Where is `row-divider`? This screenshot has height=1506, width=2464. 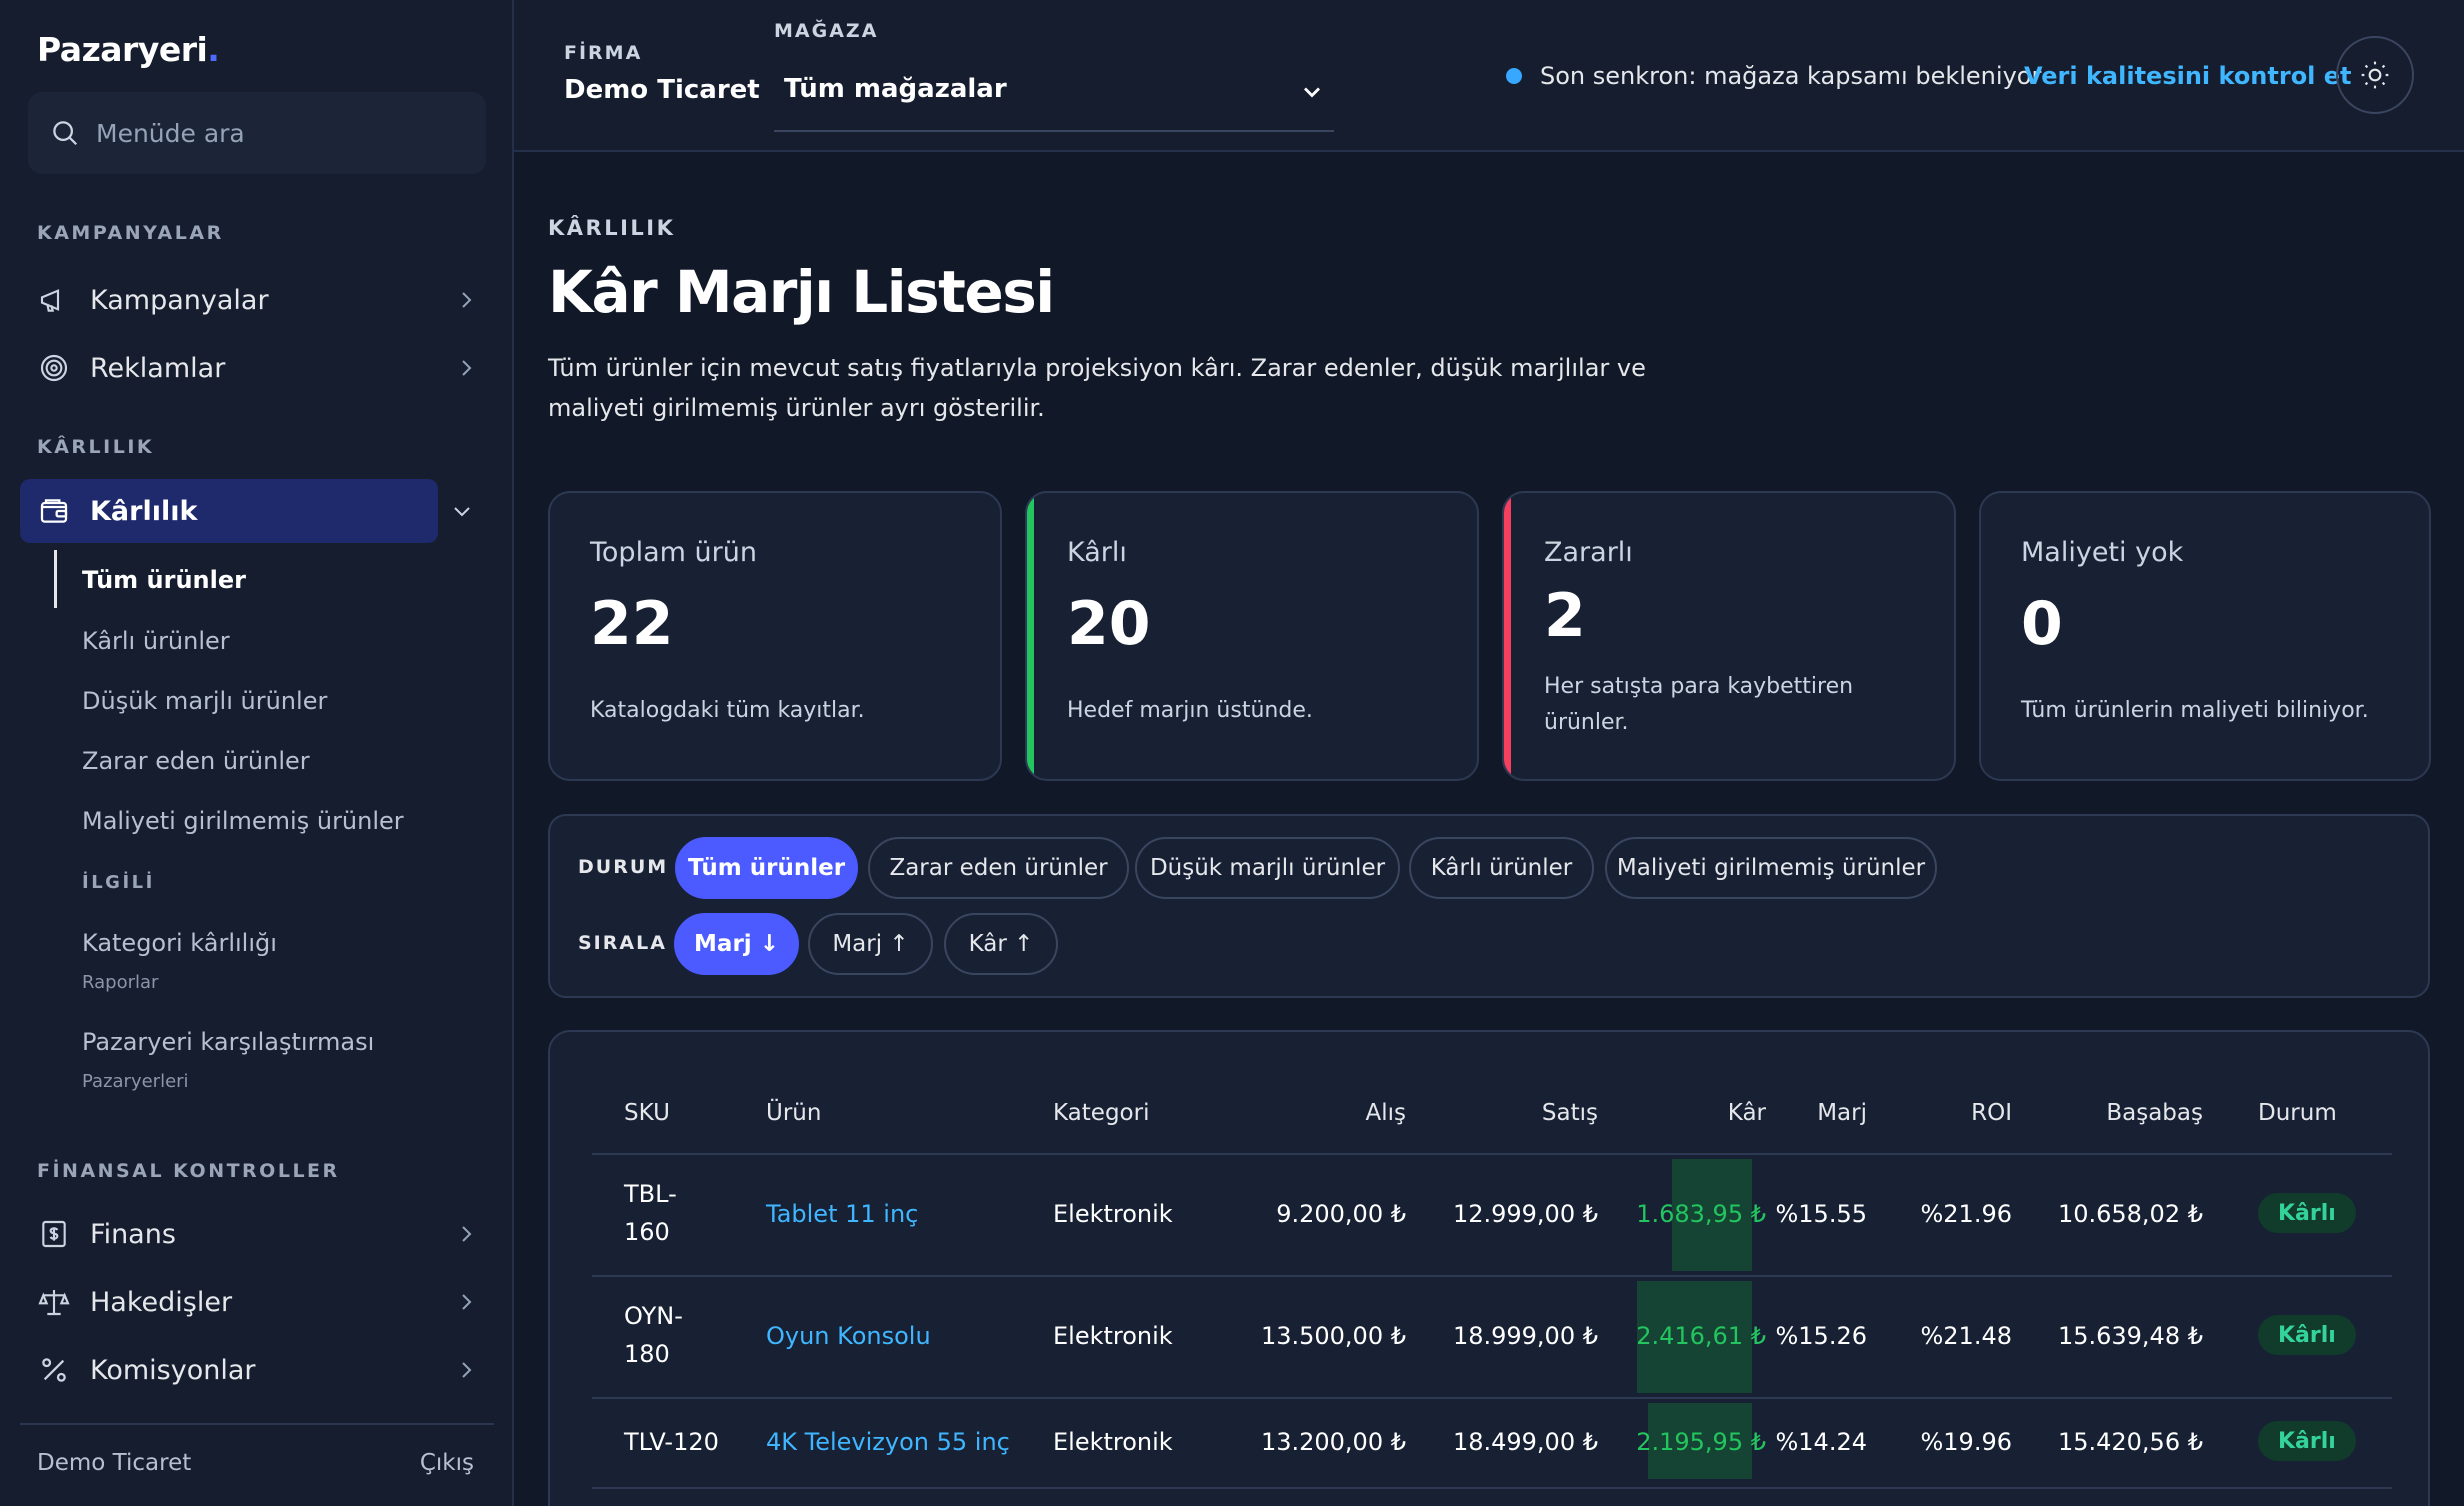
row-divider is located at coordinates (1492, 1488).